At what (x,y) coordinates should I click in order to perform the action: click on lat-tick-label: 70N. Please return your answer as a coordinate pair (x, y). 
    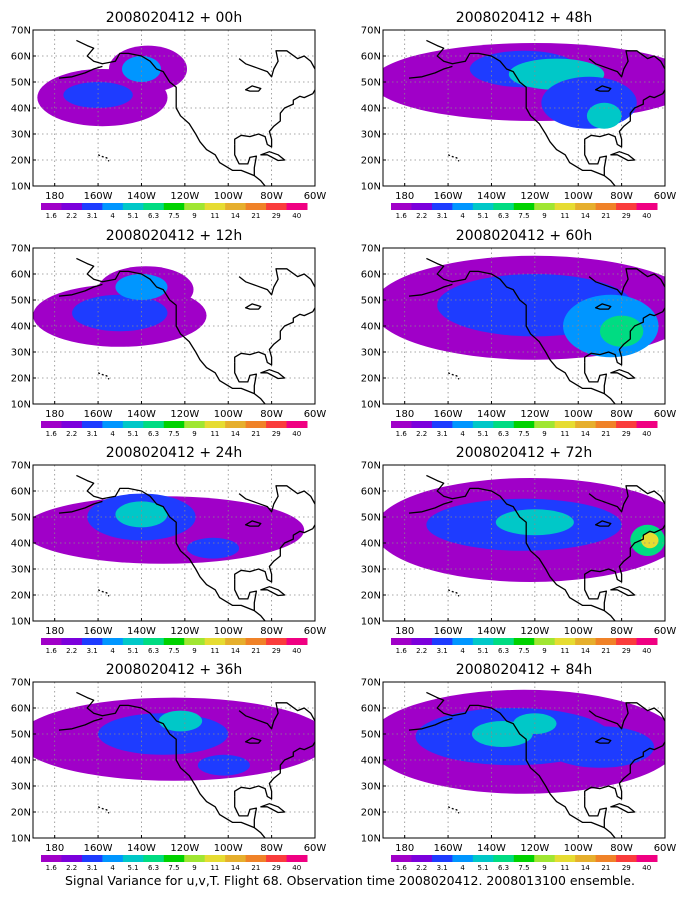
    Looking at the image, I should click on (21, 466).